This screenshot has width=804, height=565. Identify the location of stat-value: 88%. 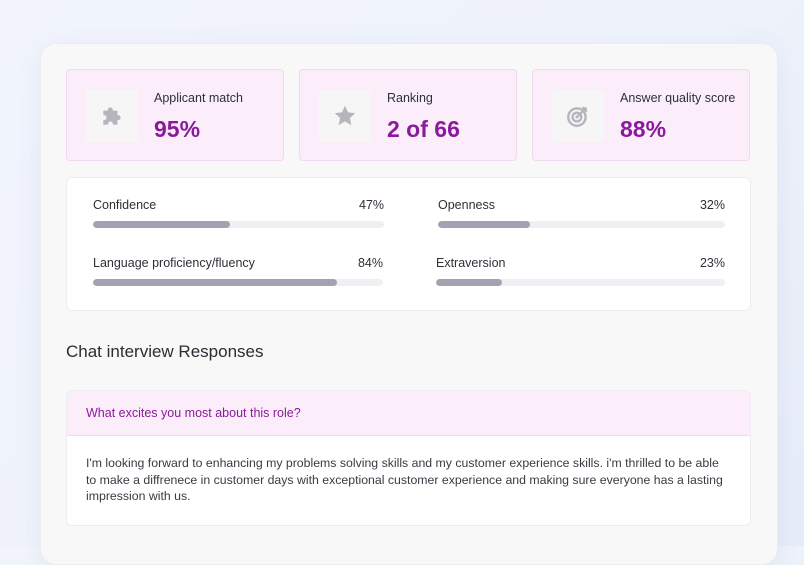
(643, 129).